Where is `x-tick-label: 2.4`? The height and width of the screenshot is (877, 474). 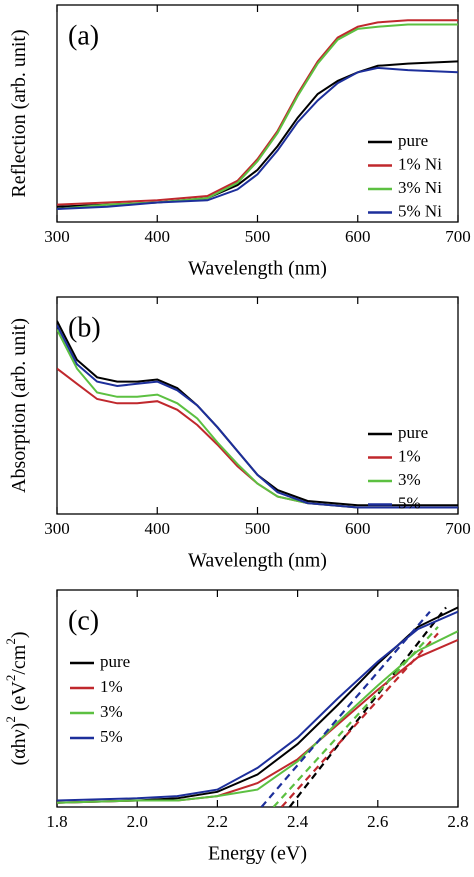 x-tick-label: 2.4 is located at coordinates (298, 821).